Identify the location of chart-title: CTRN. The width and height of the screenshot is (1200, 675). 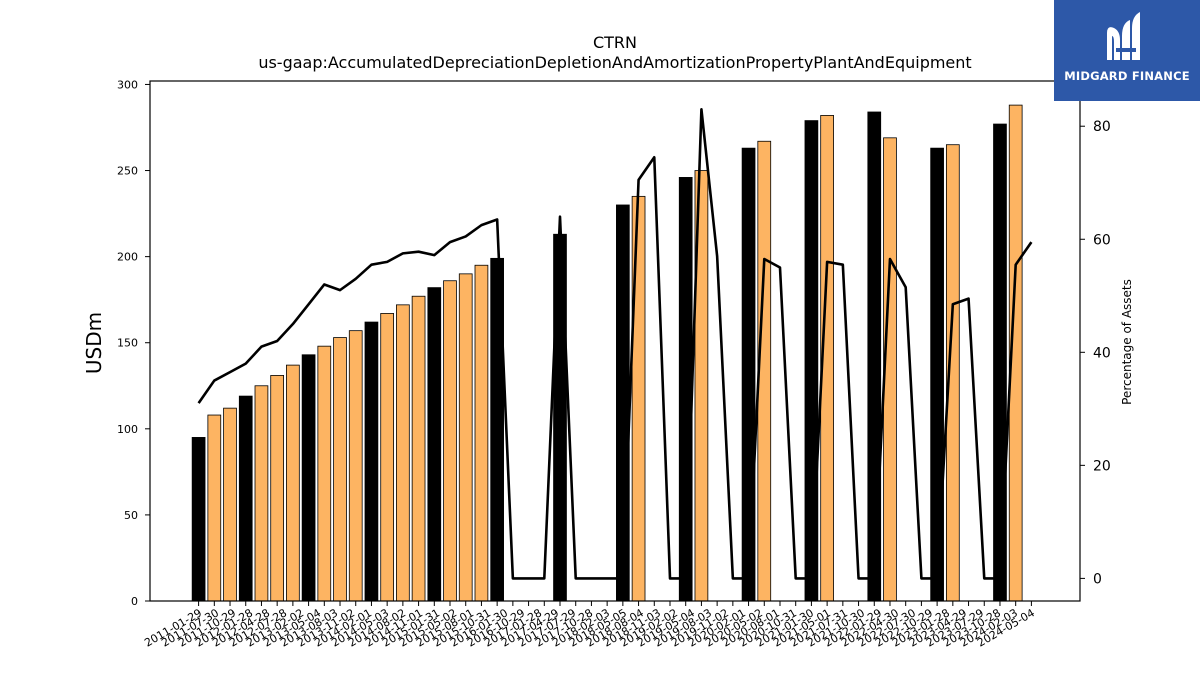
(615, 42).